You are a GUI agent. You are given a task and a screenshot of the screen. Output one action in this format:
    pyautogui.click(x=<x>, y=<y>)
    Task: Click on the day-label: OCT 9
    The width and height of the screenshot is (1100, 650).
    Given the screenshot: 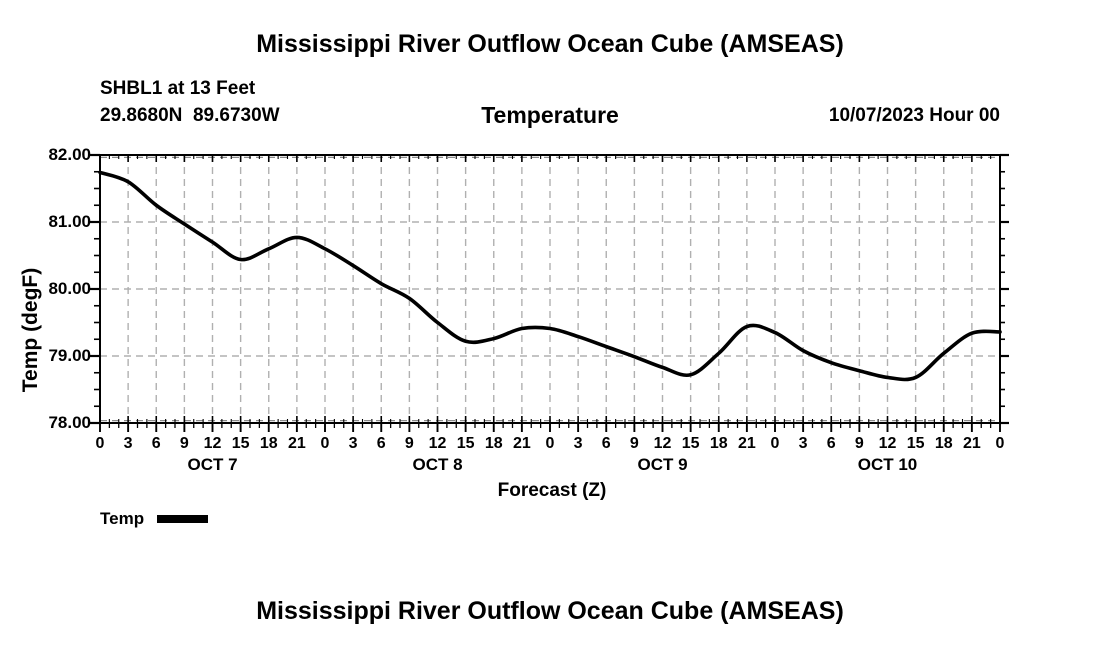 What is the action you would take?
    pyautogui.click(x=662, y=464)
    